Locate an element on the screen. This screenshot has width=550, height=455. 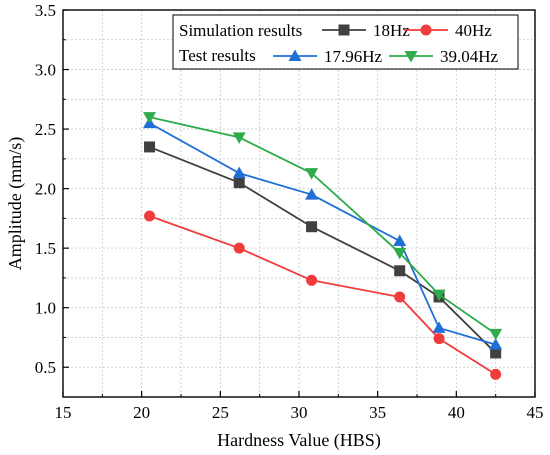
legend-entry-18Hz: 18Hz is located at coordinates (366, 30).